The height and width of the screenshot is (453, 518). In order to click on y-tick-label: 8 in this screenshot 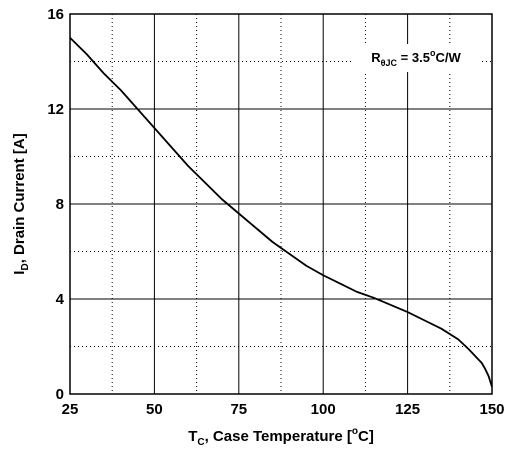, I will do `click(60, 204)`.